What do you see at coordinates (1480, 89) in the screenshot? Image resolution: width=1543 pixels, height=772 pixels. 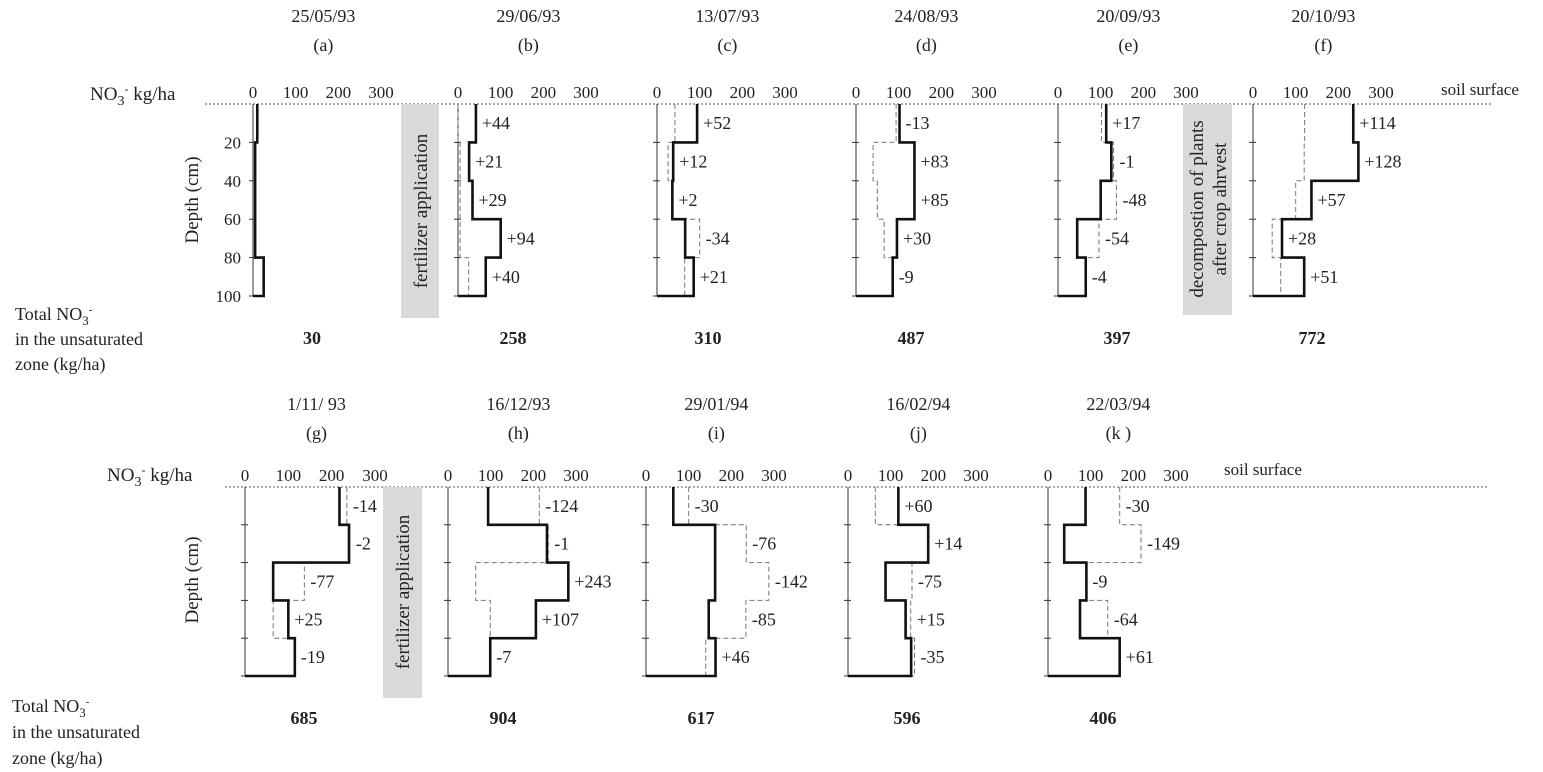 I see `soil-surface-label-top: soil surface` at bounding box center [1480, 89].